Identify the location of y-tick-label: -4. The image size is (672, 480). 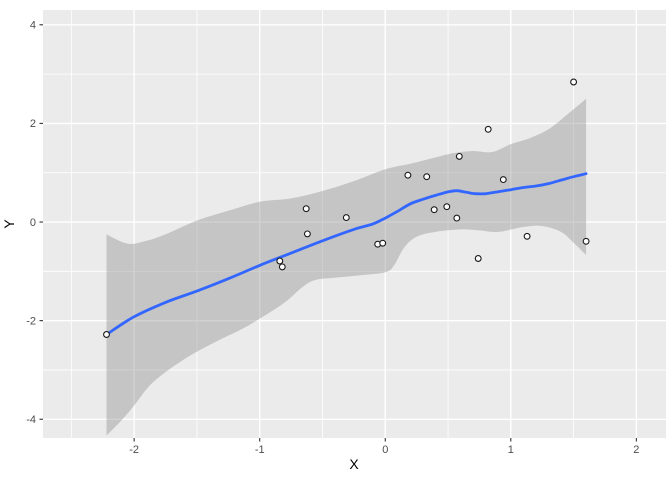
(31, 420).